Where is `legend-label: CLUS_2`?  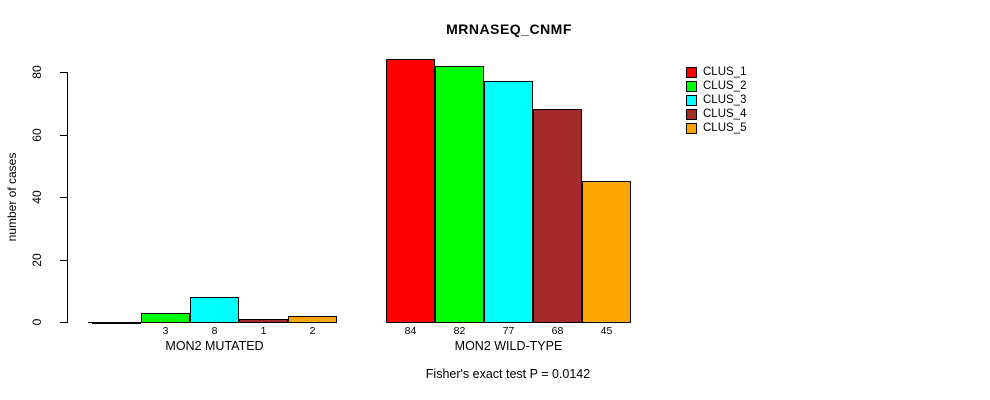
legend-label: CLUS_2 is located at coordinates (725, 86).